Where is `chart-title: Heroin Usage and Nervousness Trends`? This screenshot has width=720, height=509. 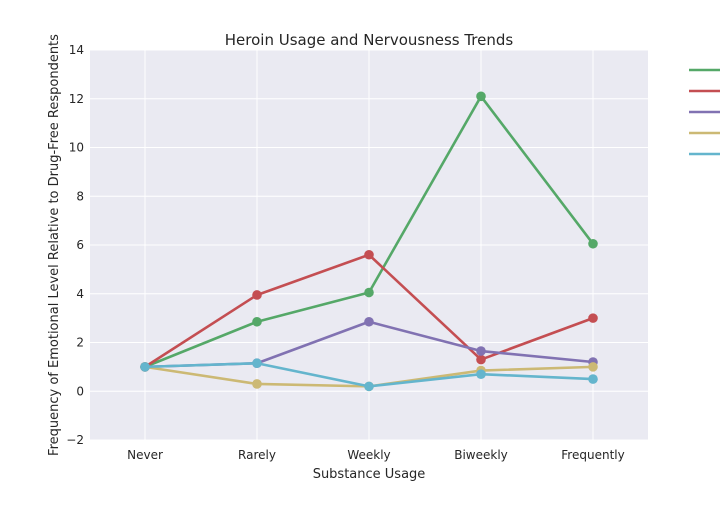
chart-title: Heroin Usage and Nervousness Trends is located at coordinates (369, 40).